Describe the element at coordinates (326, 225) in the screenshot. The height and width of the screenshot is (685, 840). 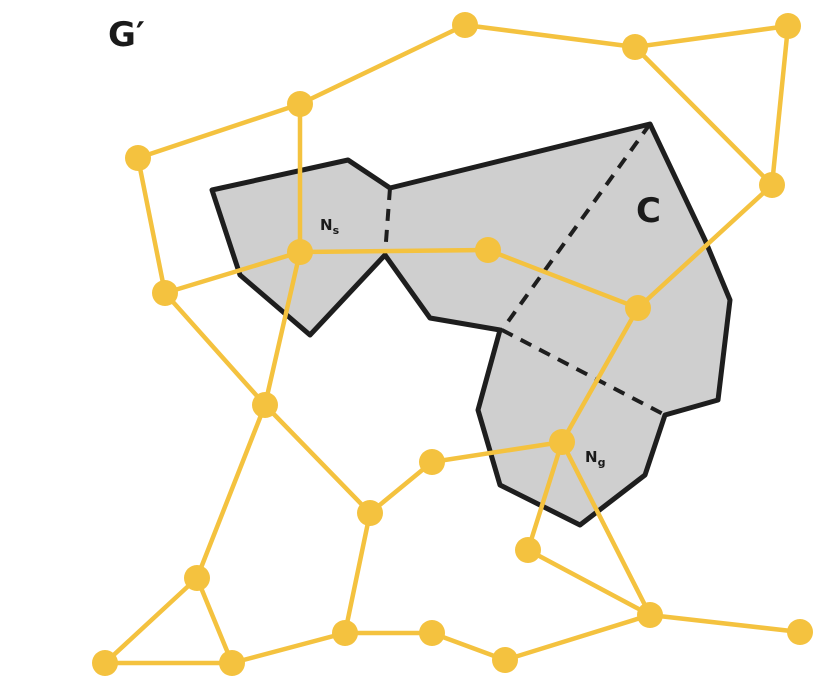
I see `start-node-label-main: N` at that location.